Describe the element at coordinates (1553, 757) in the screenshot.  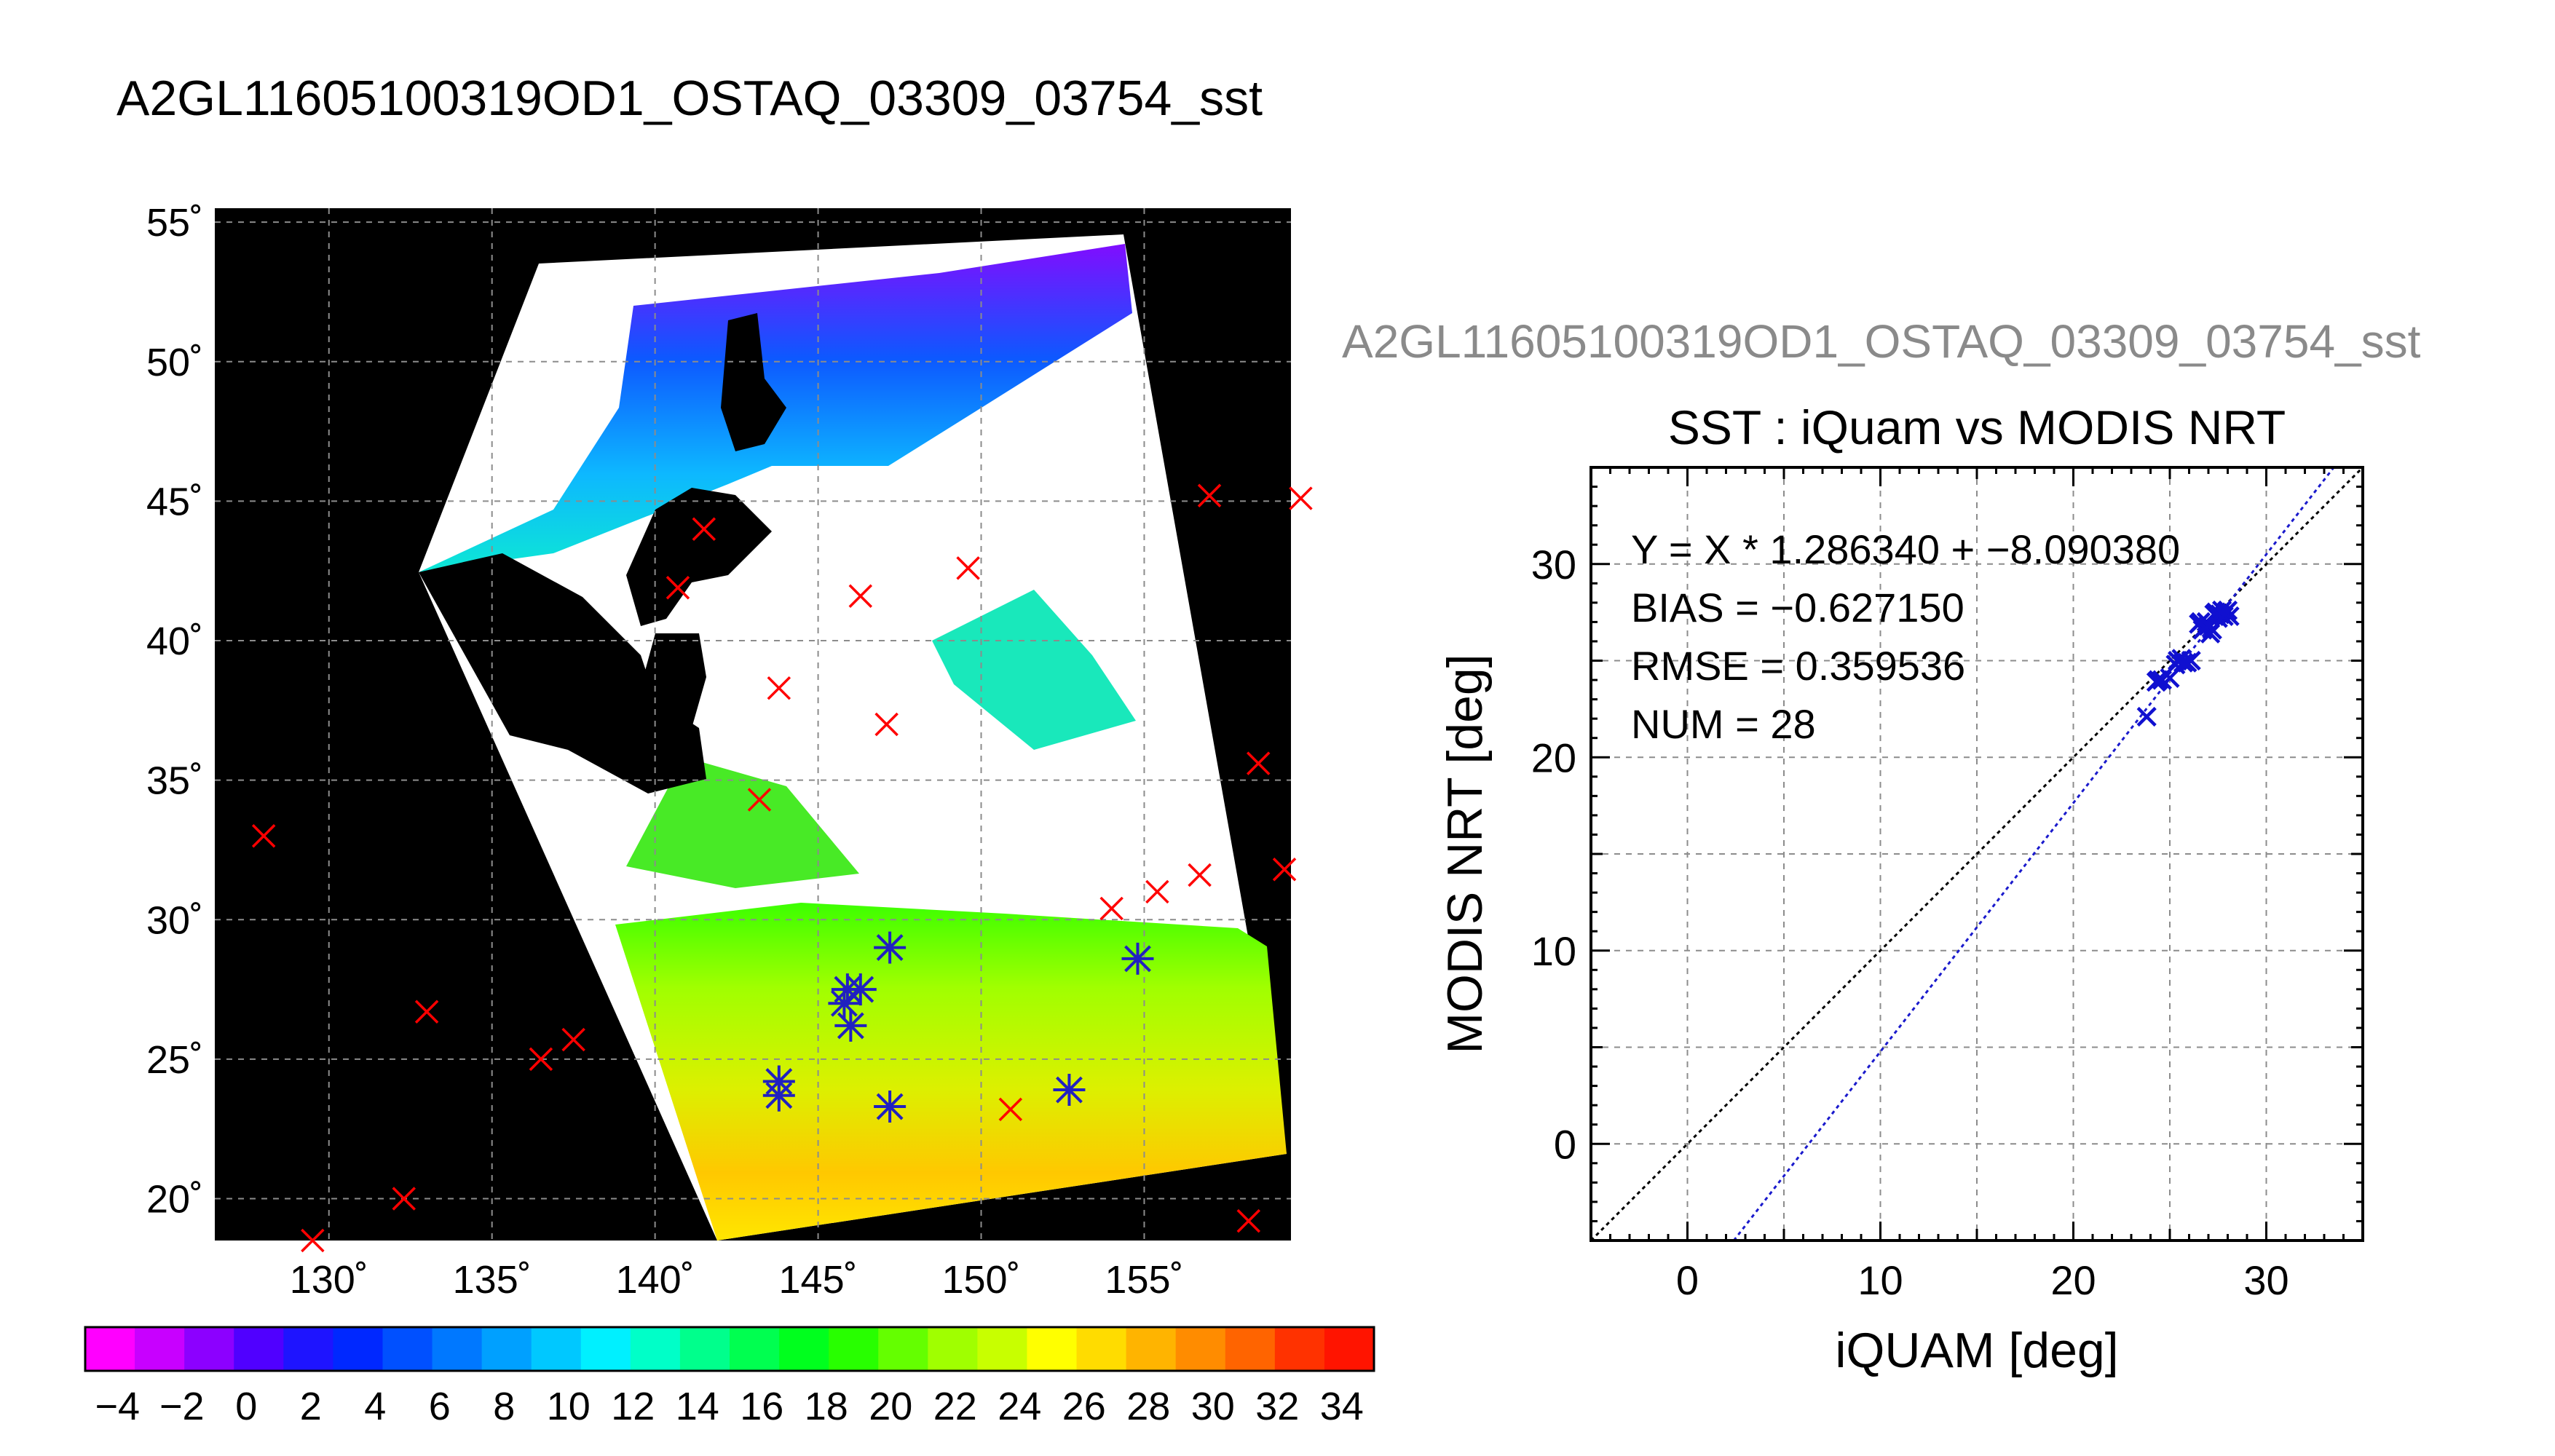
I see `scatter-y-tick-label: 20` at that location.